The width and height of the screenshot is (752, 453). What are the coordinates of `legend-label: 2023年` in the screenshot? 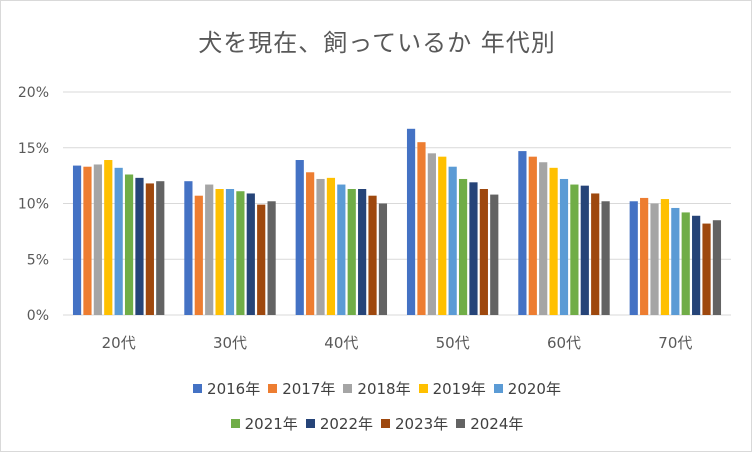 It's located at (422, 424).